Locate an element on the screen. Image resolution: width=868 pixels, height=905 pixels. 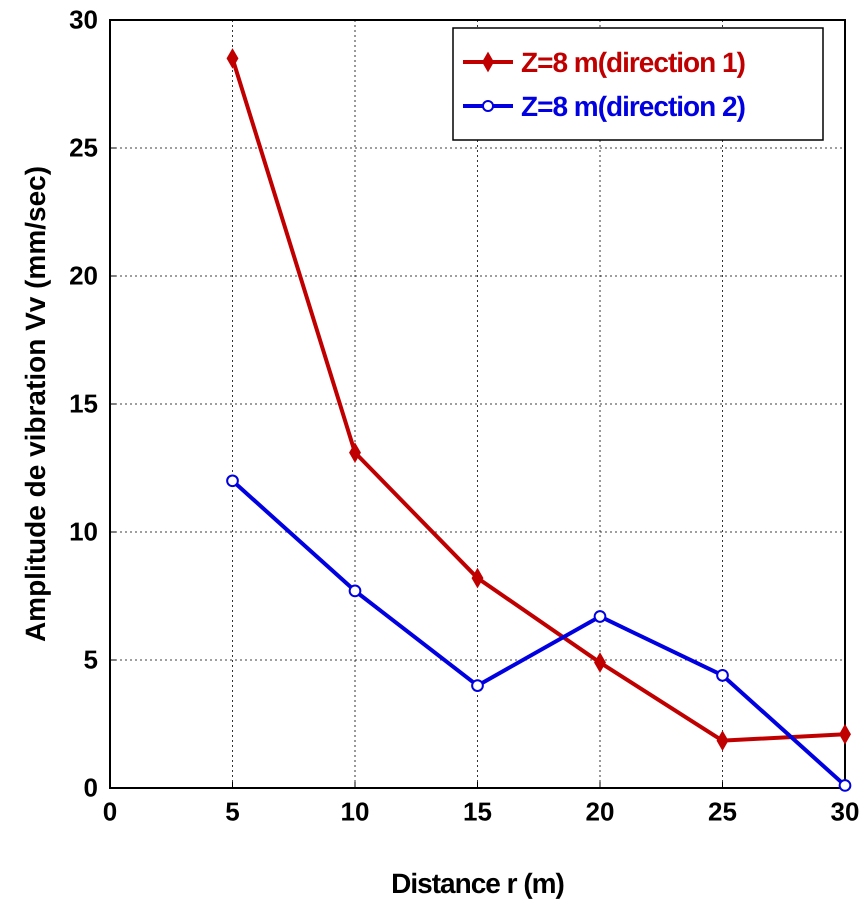
legend-label: Z=8 m(direction 1) is located at coordinates (633, 62).